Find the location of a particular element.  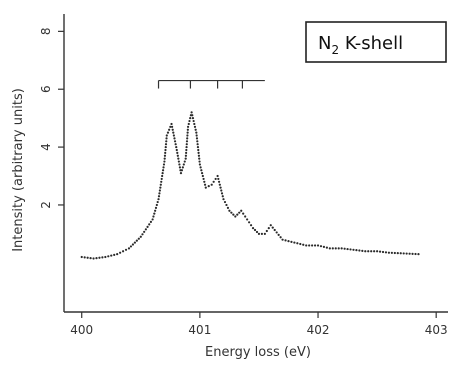

x-axis-title: Energy loss (eV) is located at coordinates (258, 352).